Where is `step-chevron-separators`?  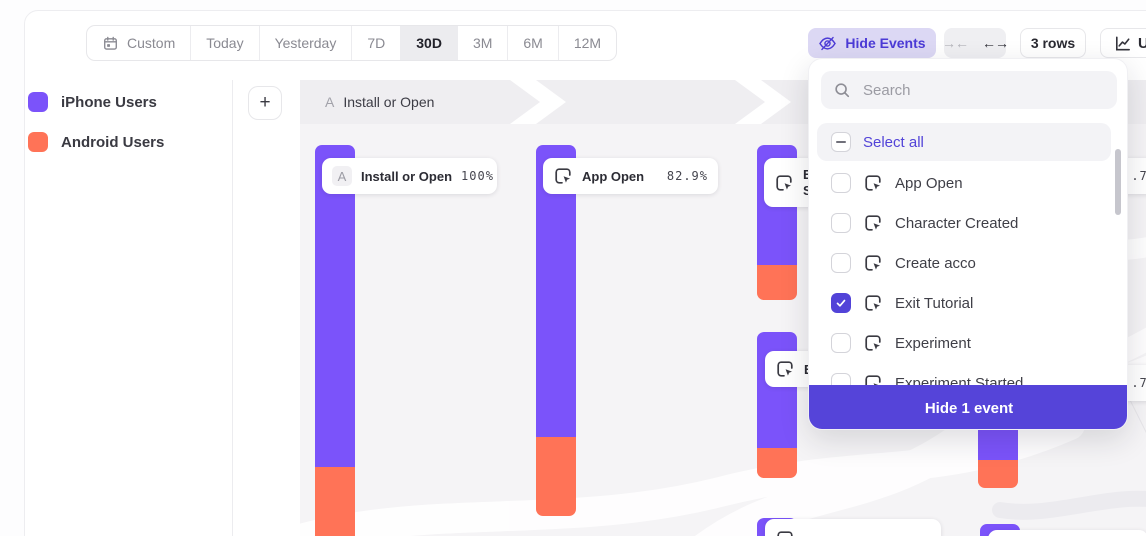
step-chevron-separators is located at coordinates (650, 102).